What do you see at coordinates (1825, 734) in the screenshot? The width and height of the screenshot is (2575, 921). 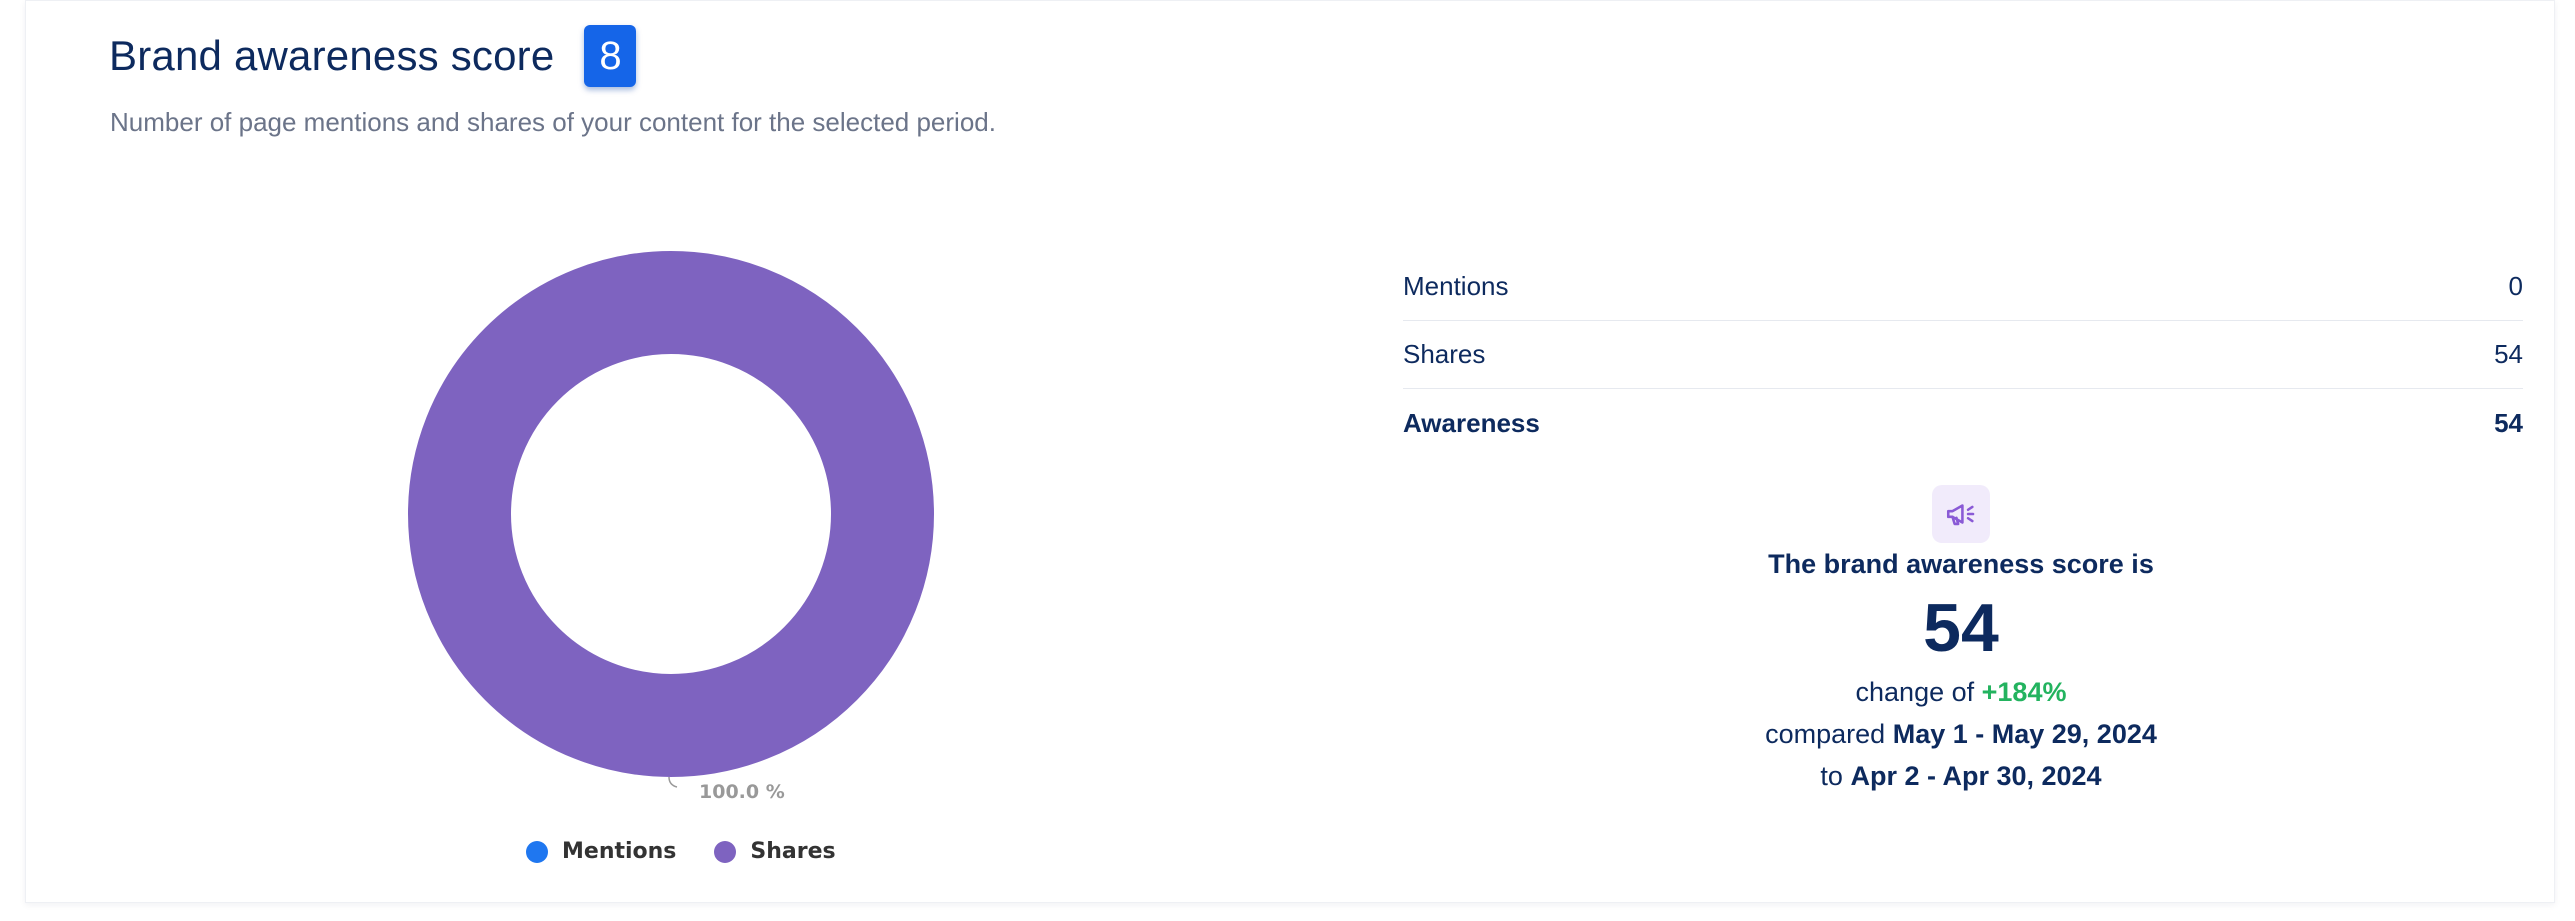 I see `compared-prefix: compared` at bounding box center [1825, 734].